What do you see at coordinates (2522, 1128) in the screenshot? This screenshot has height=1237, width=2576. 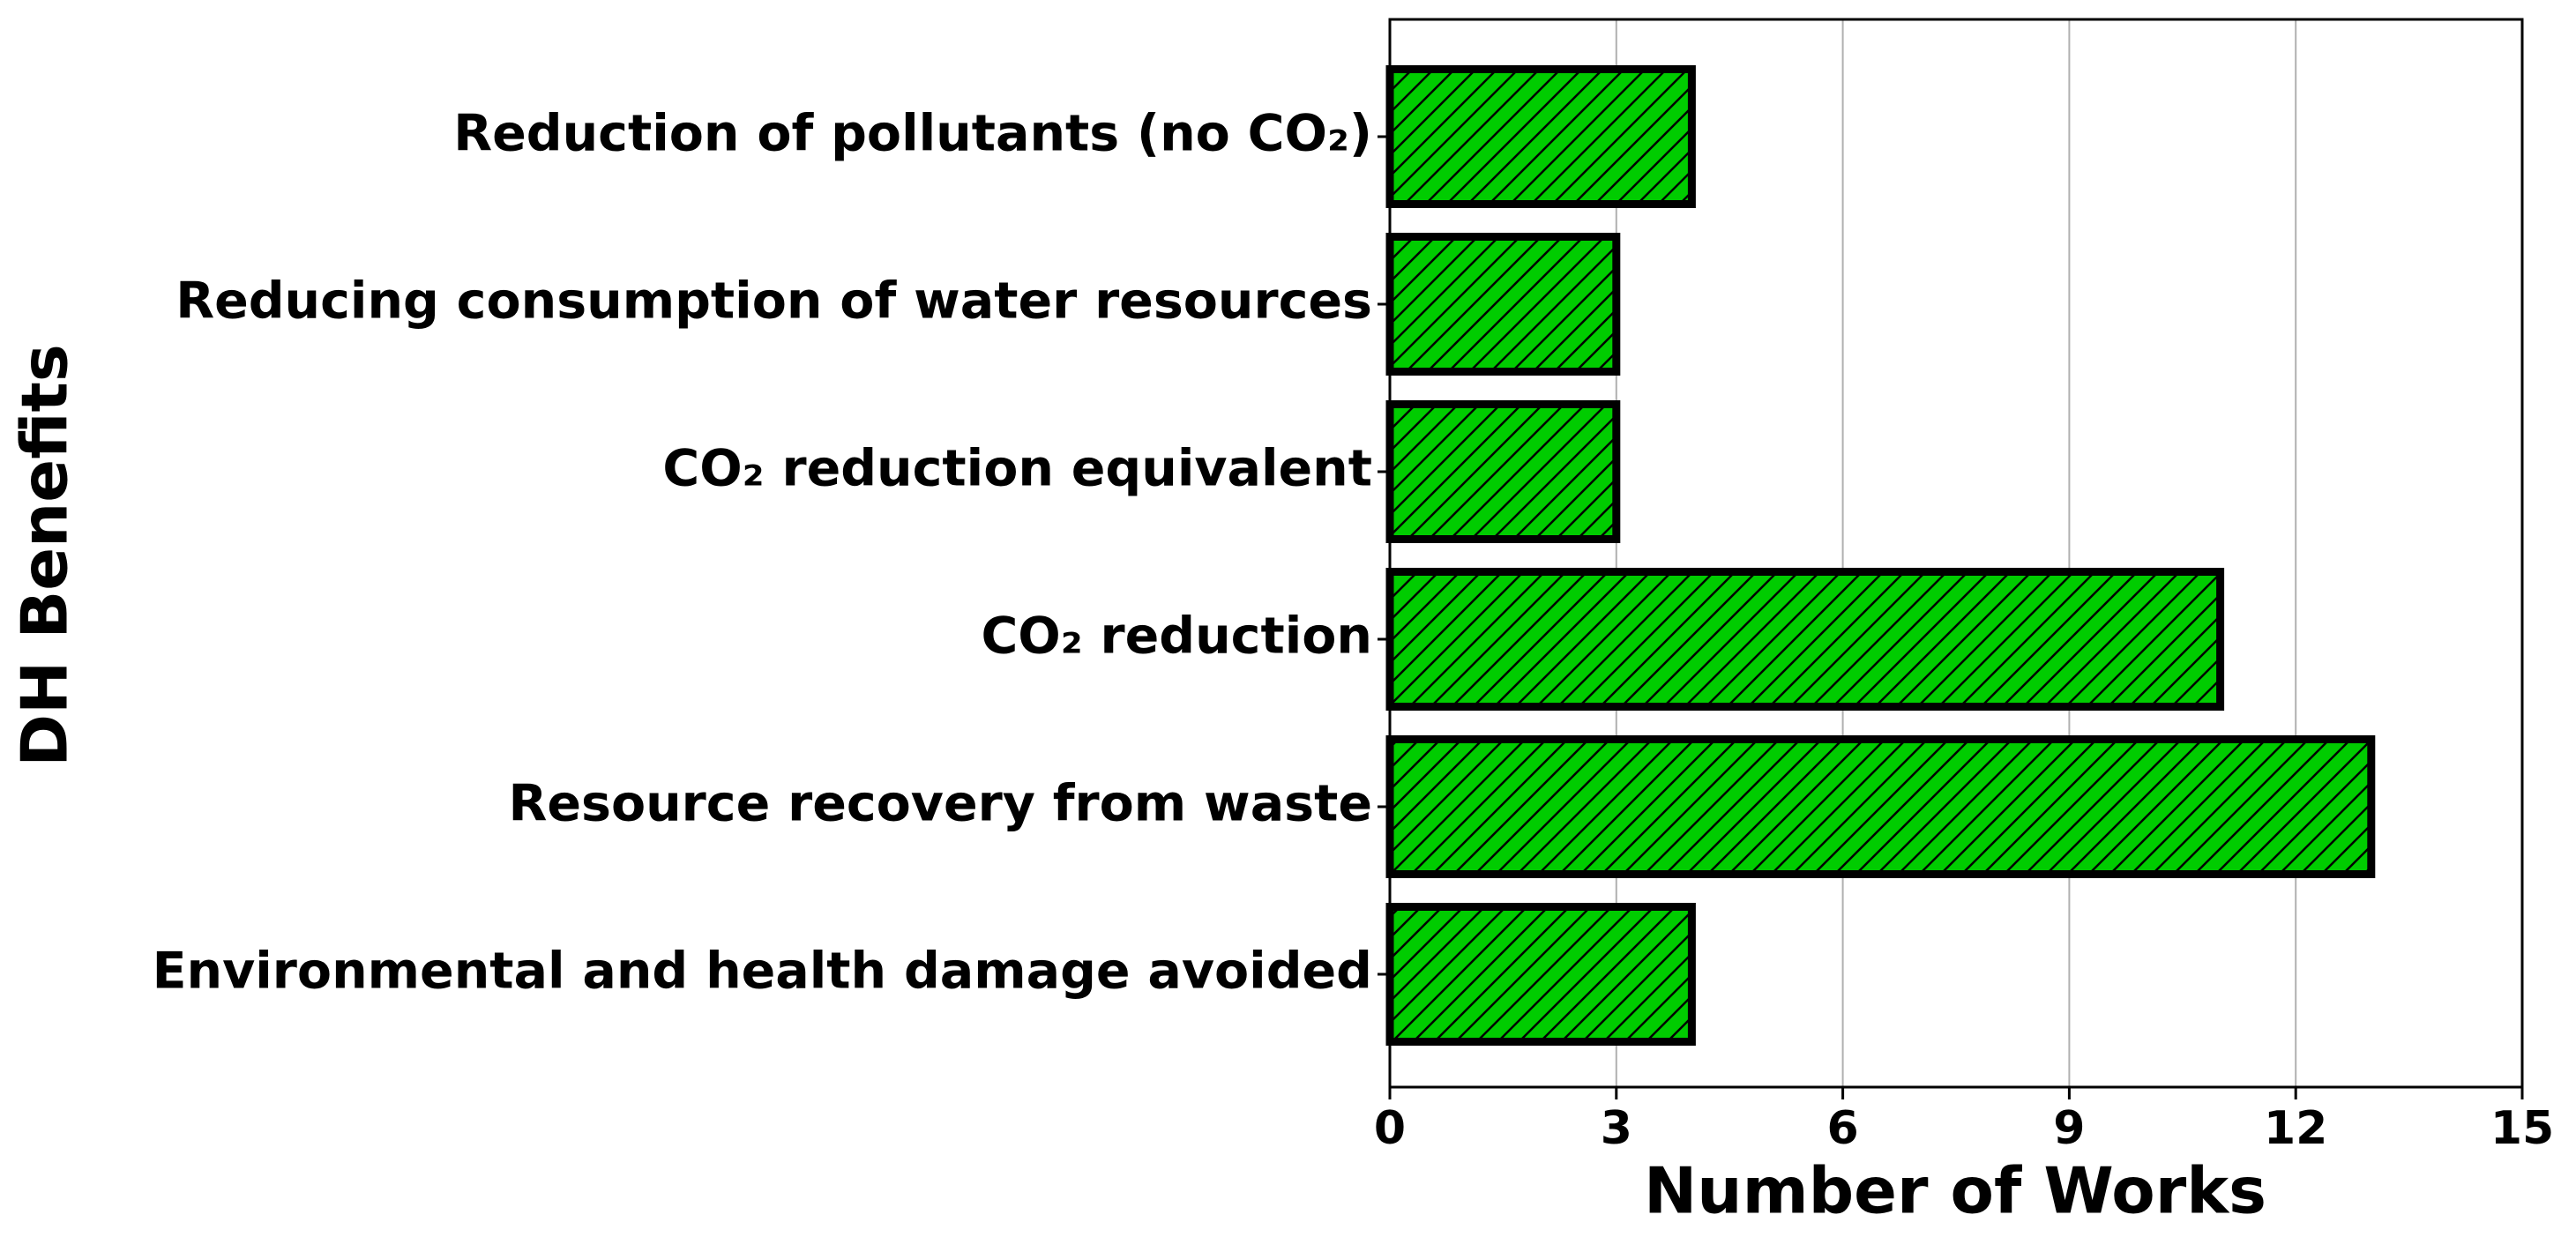 I see `x-tick-label: 15` at bounding box center [2522, 1128].